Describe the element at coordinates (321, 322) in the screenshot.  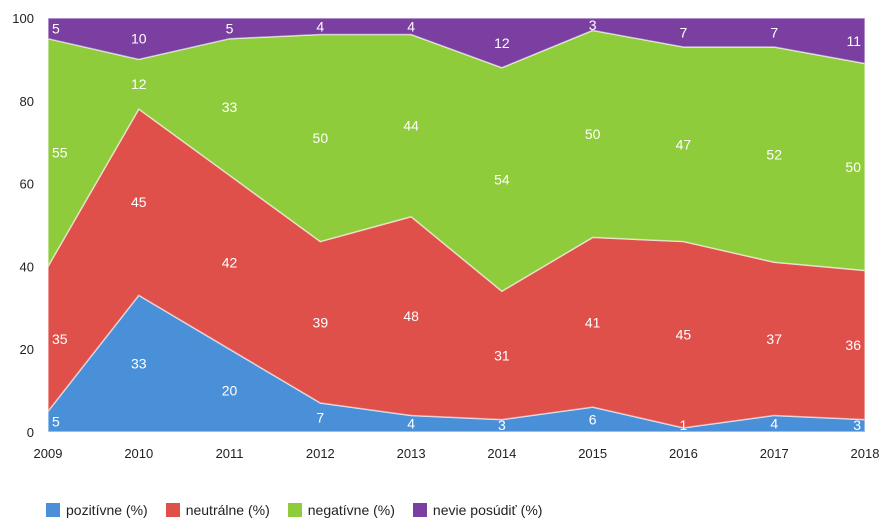
I see `data-label-neutralne: 39` at that location.